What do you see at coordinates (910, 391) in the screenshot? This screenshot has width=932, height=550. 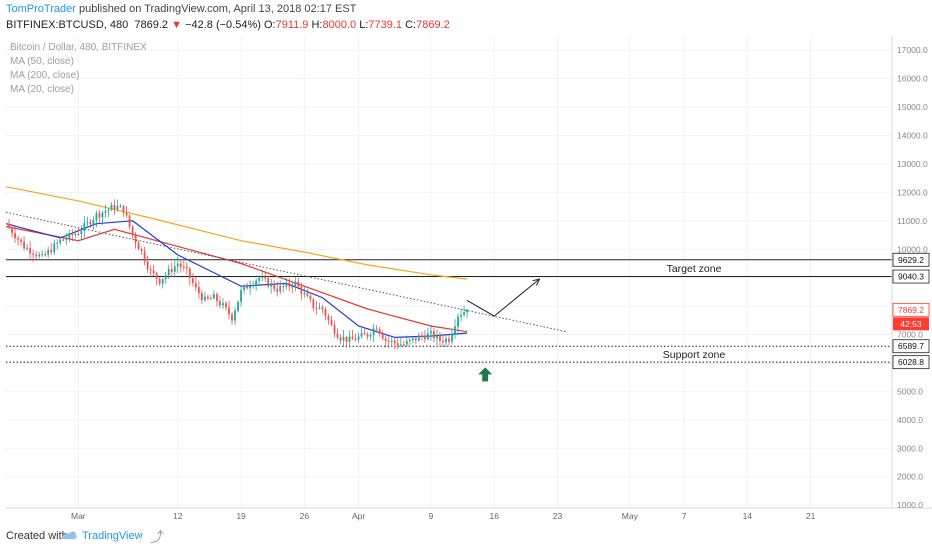 I see `y-tick-label: 5000.0` at bounding box center [910, 391].